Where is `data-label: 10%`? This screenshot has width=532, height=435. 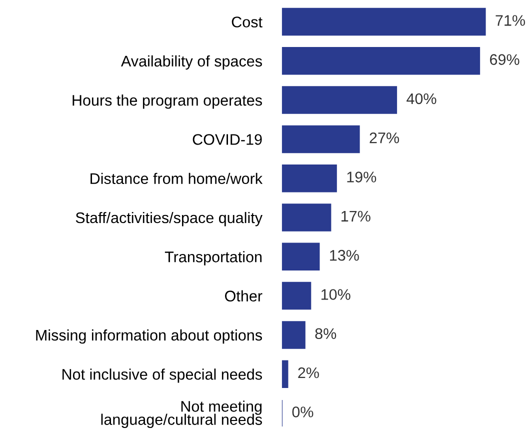
data-label: 10% is located at coordinates (335, 294).